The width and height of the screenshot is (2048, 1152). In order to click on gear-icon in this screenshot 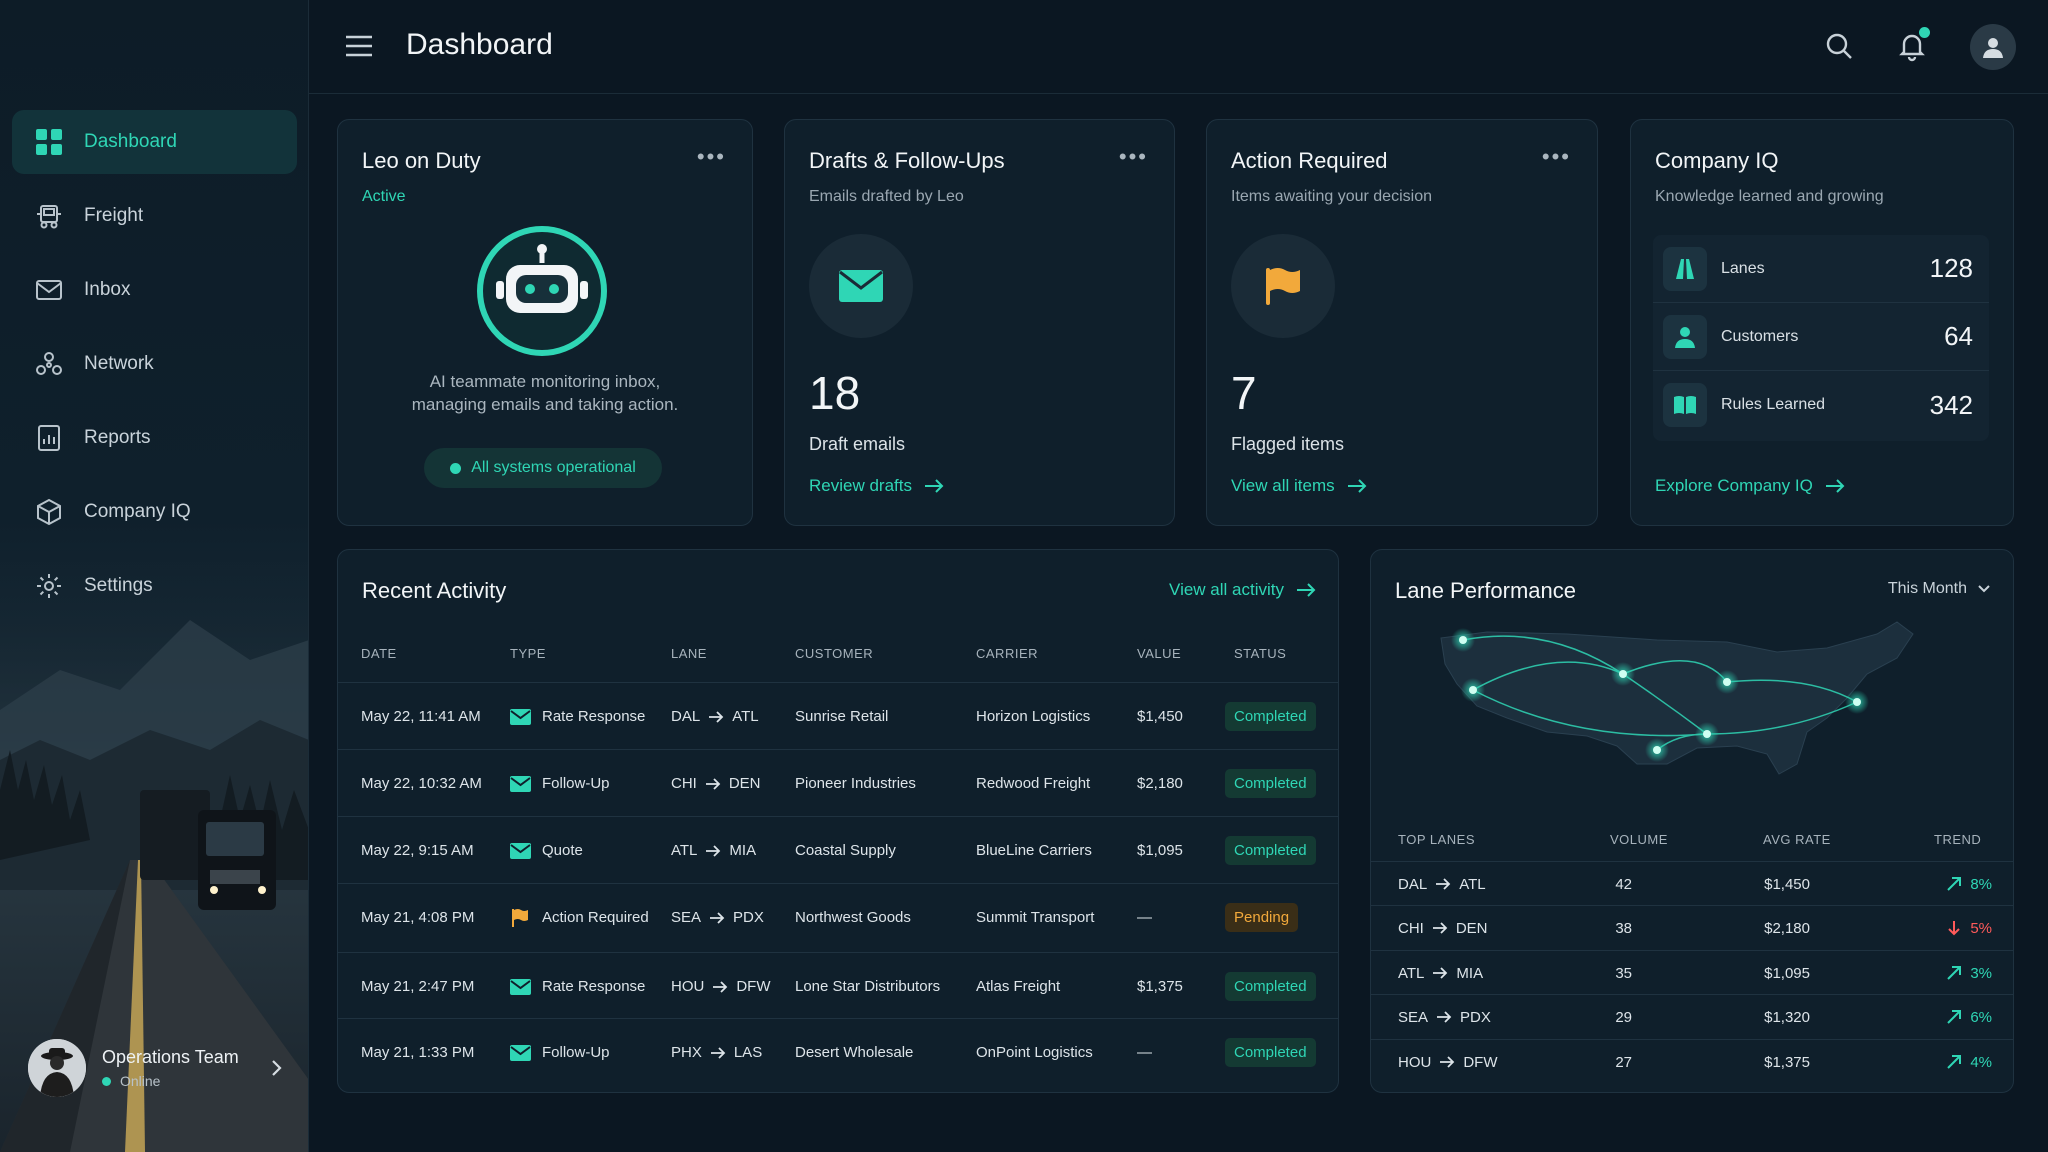, I will do `click(49, 586)`.